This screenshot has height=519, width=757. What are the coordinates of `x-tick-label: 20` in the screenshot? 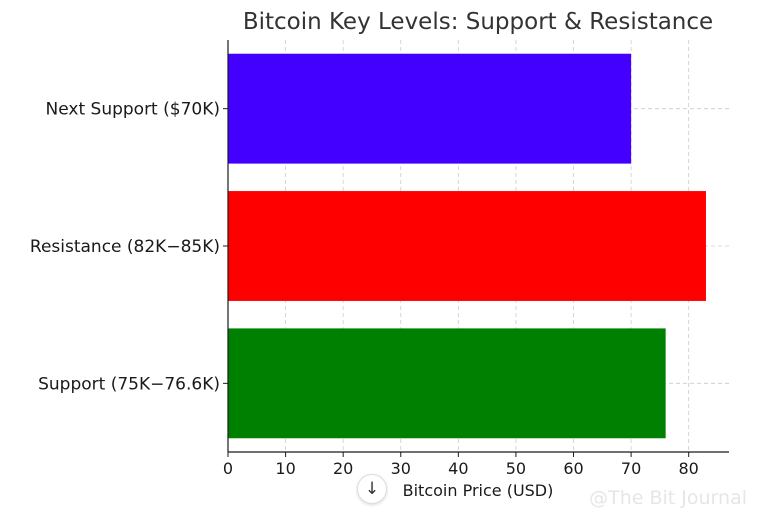 It's located at (343, 468).